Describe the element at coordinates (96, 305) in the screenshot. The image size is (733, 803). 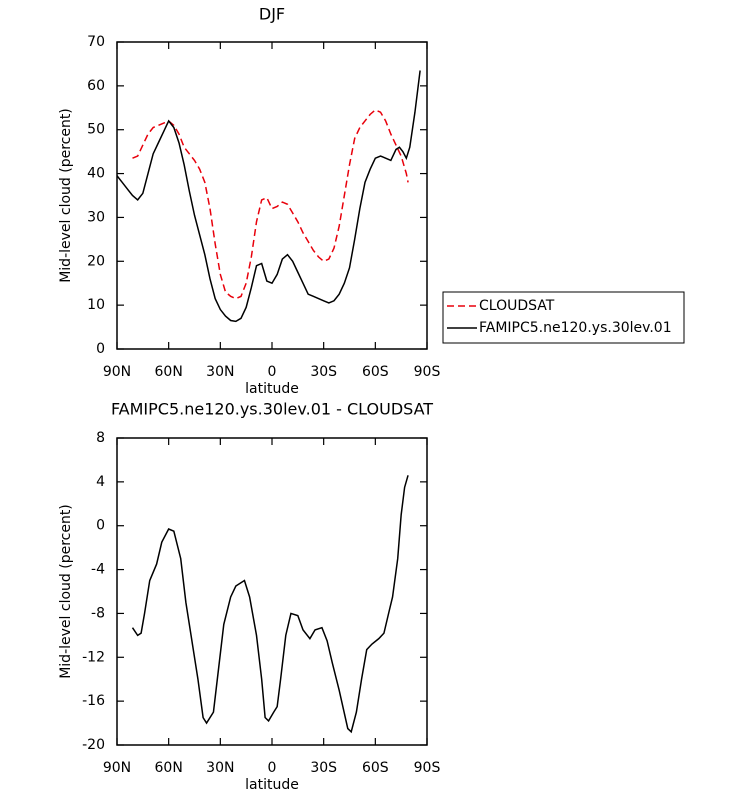
I see `y-tick-label: 10` at that location.